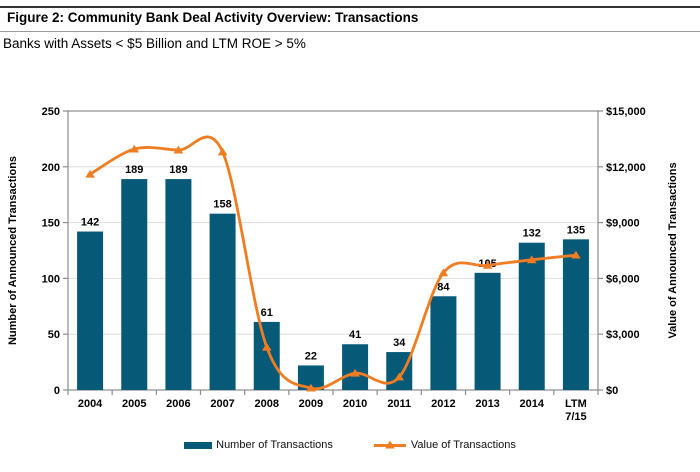 The width and height of the screenshot is (700, 472). I want to click on legend-item-number-of-transactions: Number of Transactions, so click(258, 445).